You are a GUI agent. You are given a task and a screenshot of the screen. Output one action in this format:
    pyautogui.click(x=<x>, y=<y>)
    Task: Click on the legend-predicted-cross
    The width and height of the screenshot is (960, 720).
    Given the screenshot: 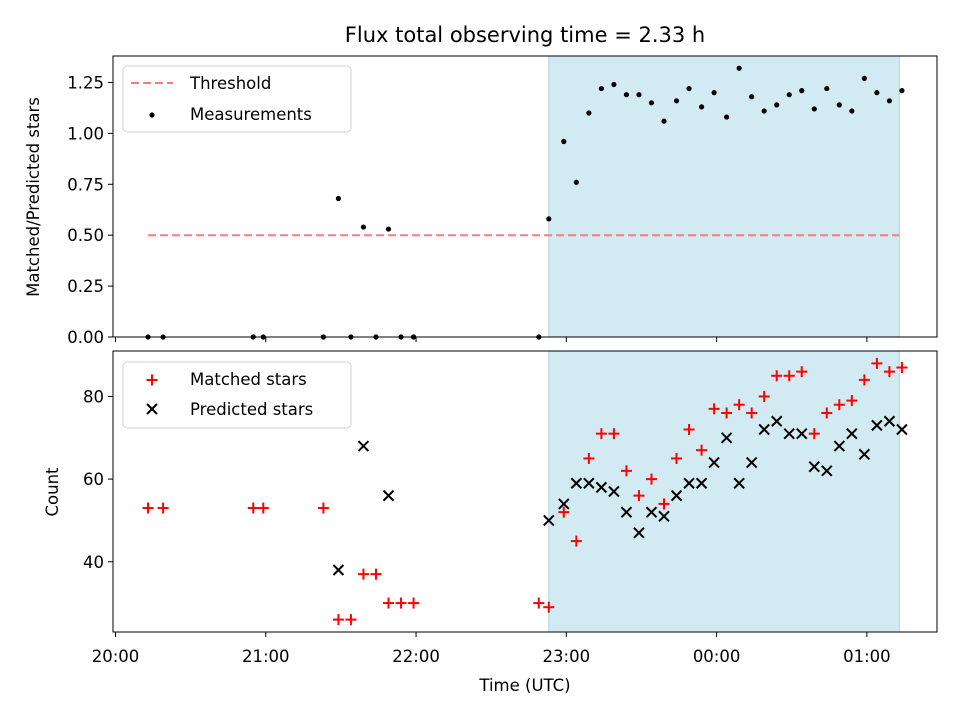 What is the action you would take?
    pyautogui.click(x=152, y=409)
    